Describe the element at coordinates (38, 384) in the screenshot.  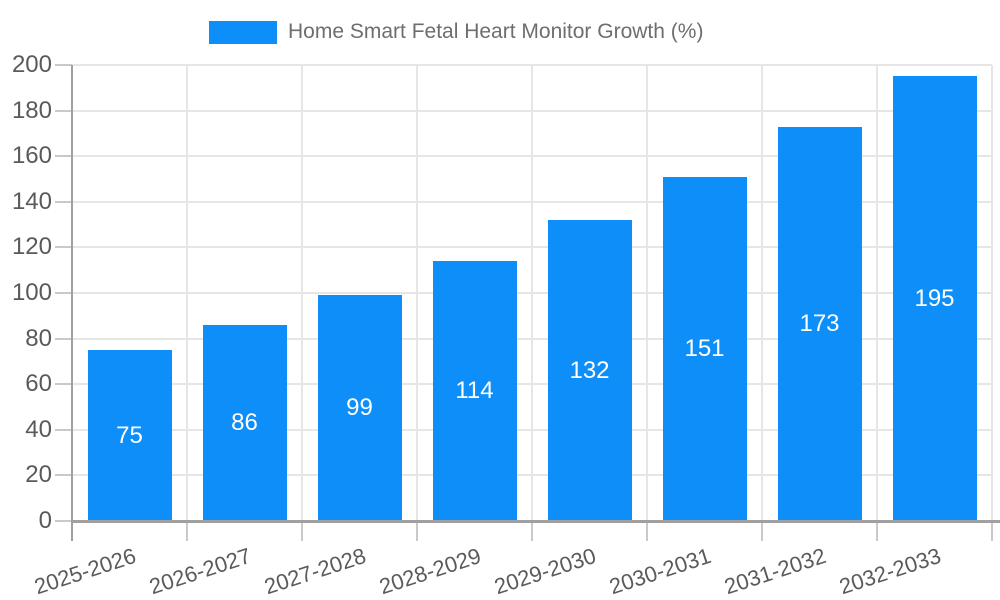
I see `y-tick-label: 60` at that location.